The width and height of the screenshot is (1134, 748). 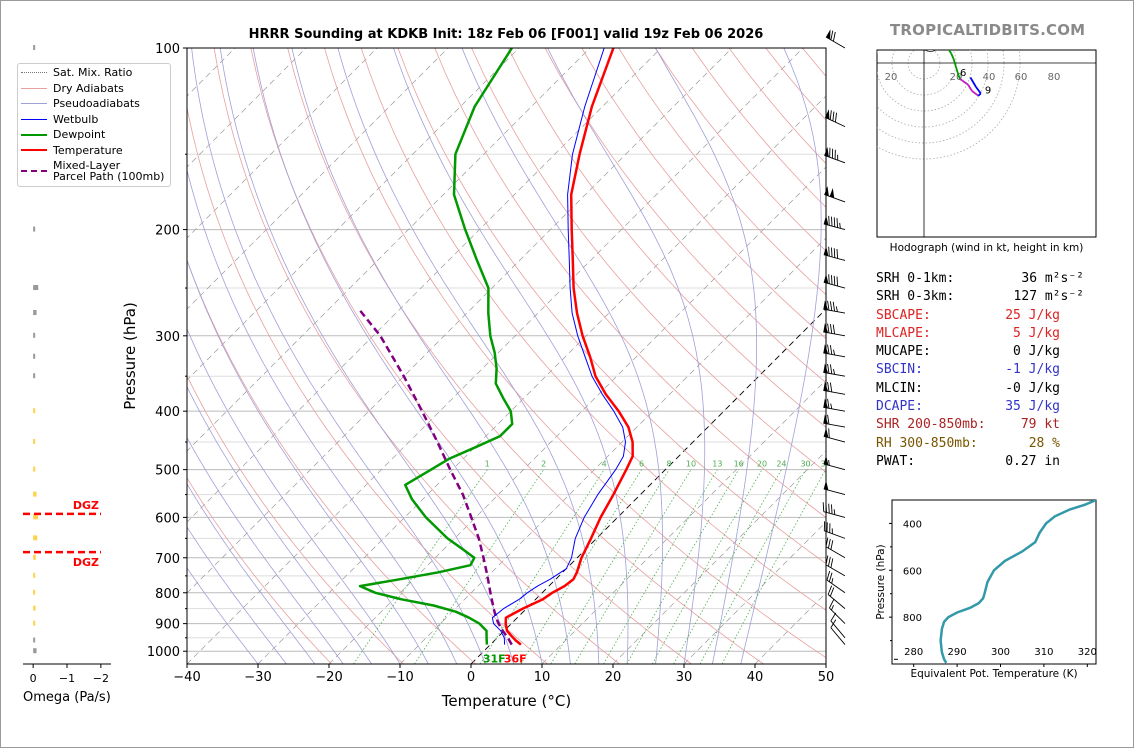 I want to click on x-tick-label: 50, so click(x=826, y=677).